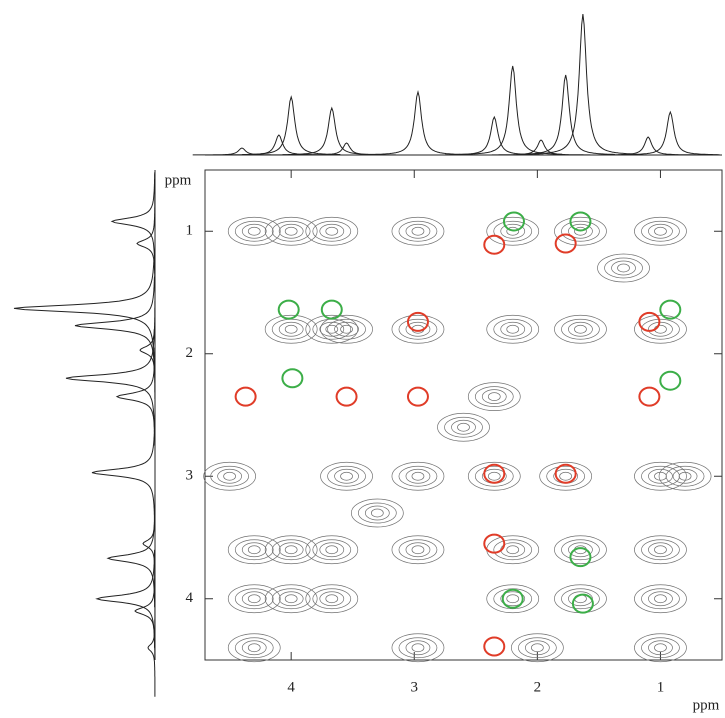 This screenshot has height=718, width=725. I want to click on y-axis-label: ppm, so click(178, 180).